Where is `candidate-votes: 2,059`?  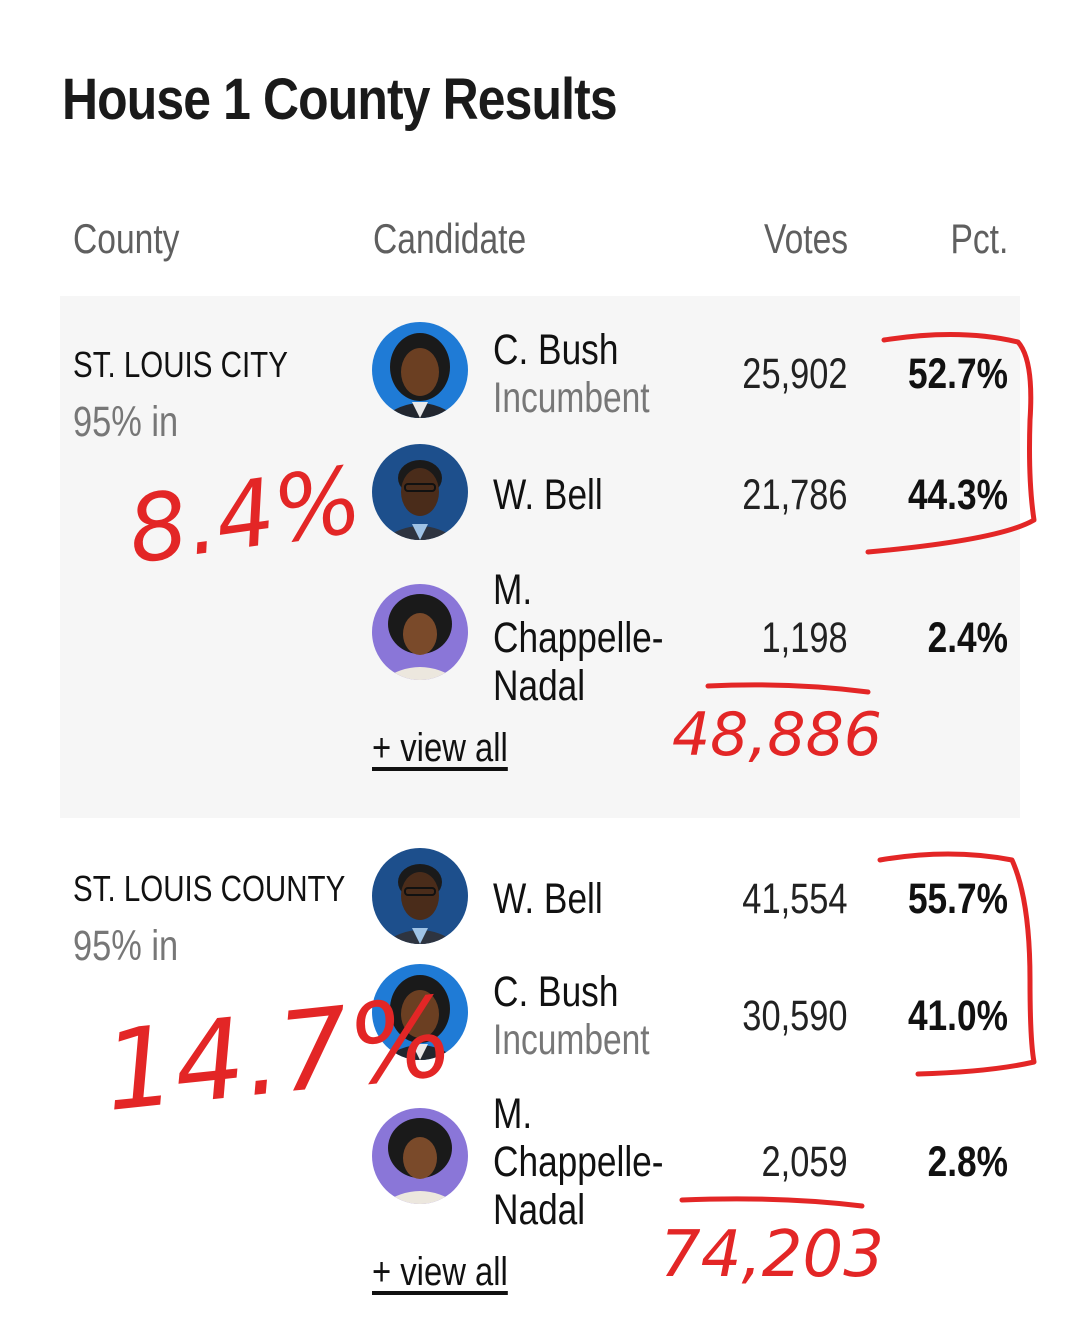
candidate-votes: 2,059 is located at coordinates (804, 1162).